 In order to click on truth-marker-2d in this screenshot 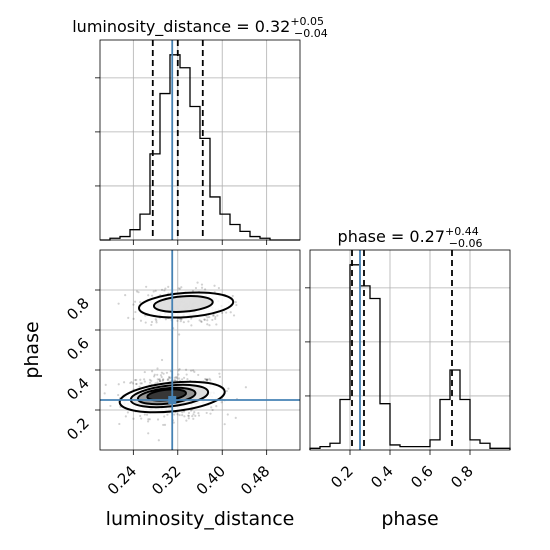, I will do `click(172, 400)`.